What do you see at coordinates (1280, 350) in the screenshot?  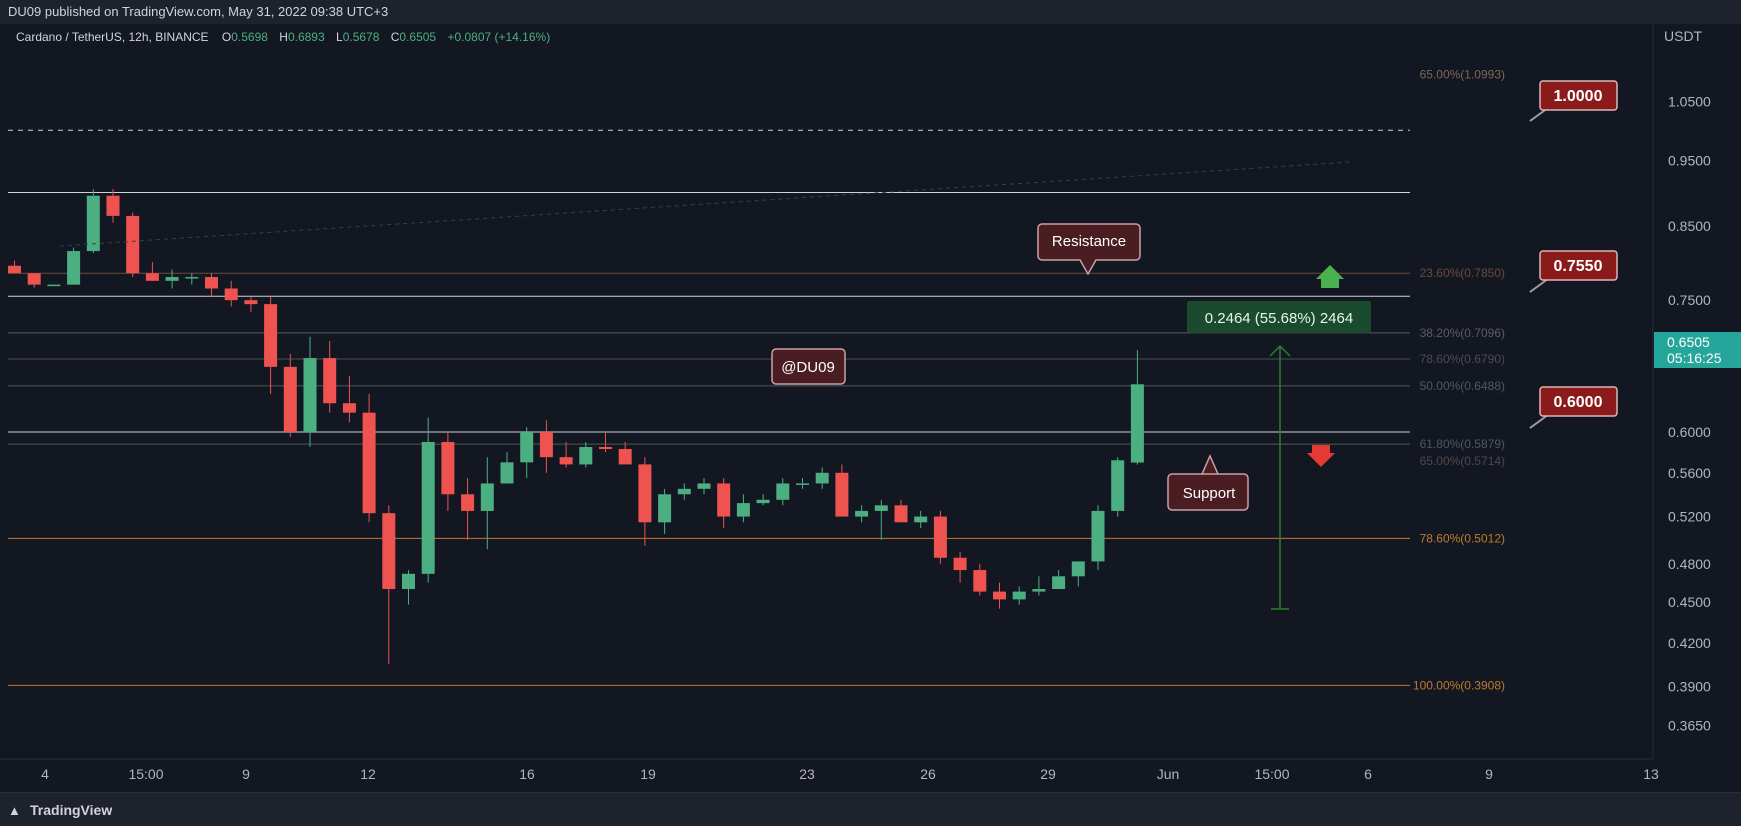 I see `measure-arrowhead` at bounding box center [1280, 350].